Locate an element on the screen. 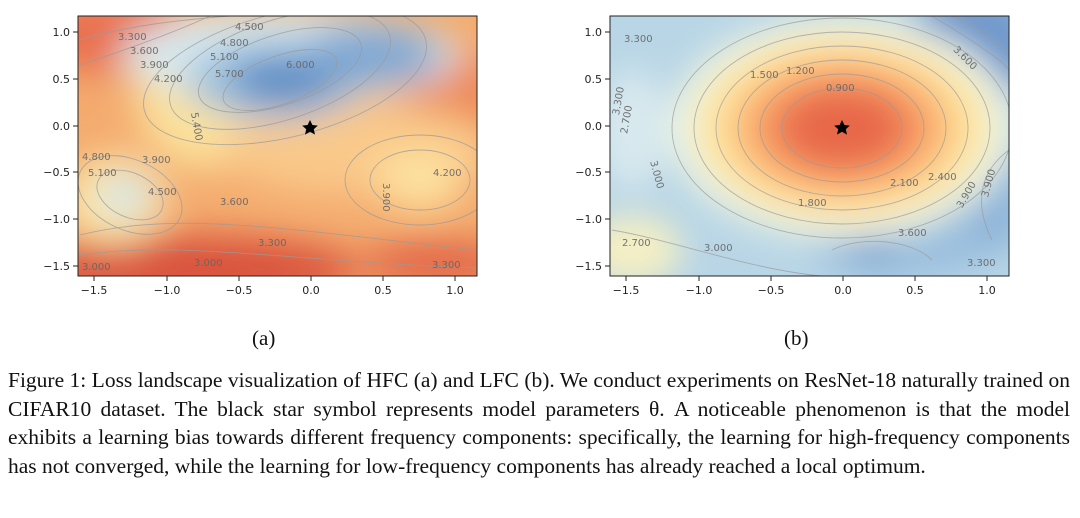  contour-label: 2.100 is located at coordinates (904, 183).